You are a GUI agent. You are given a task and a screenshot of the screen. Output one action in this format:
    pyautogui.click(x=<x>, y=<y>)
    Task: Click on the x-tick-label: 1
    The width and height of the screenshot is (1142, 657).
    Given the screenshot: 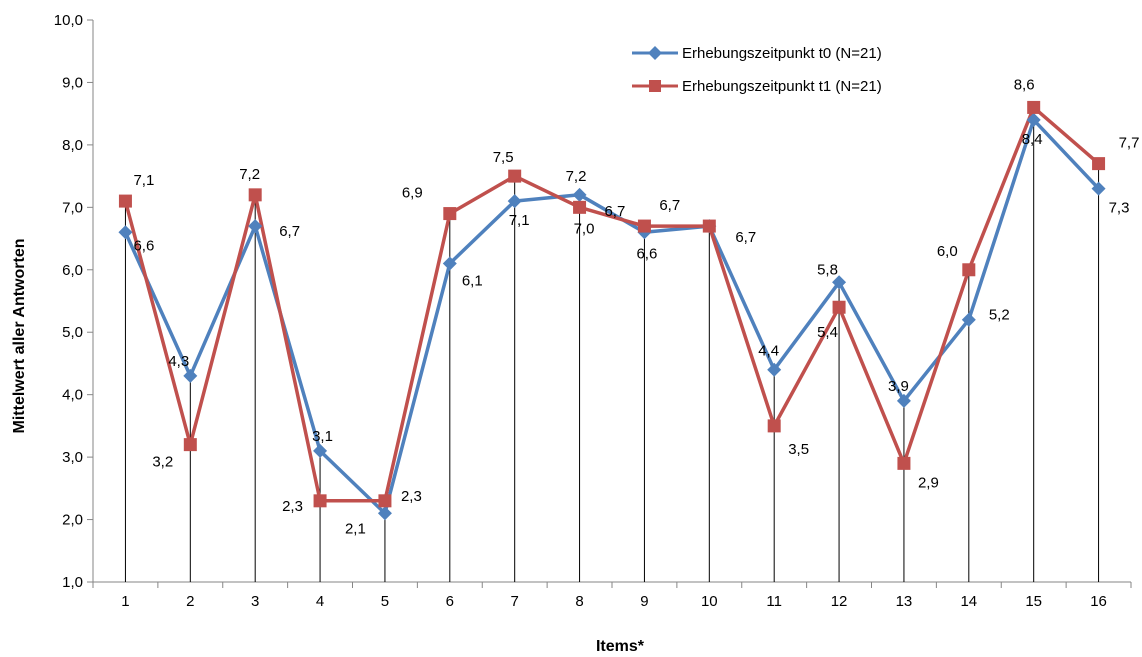 What is the action you would take?
    pyautogui.click(x=125, y=601)
    